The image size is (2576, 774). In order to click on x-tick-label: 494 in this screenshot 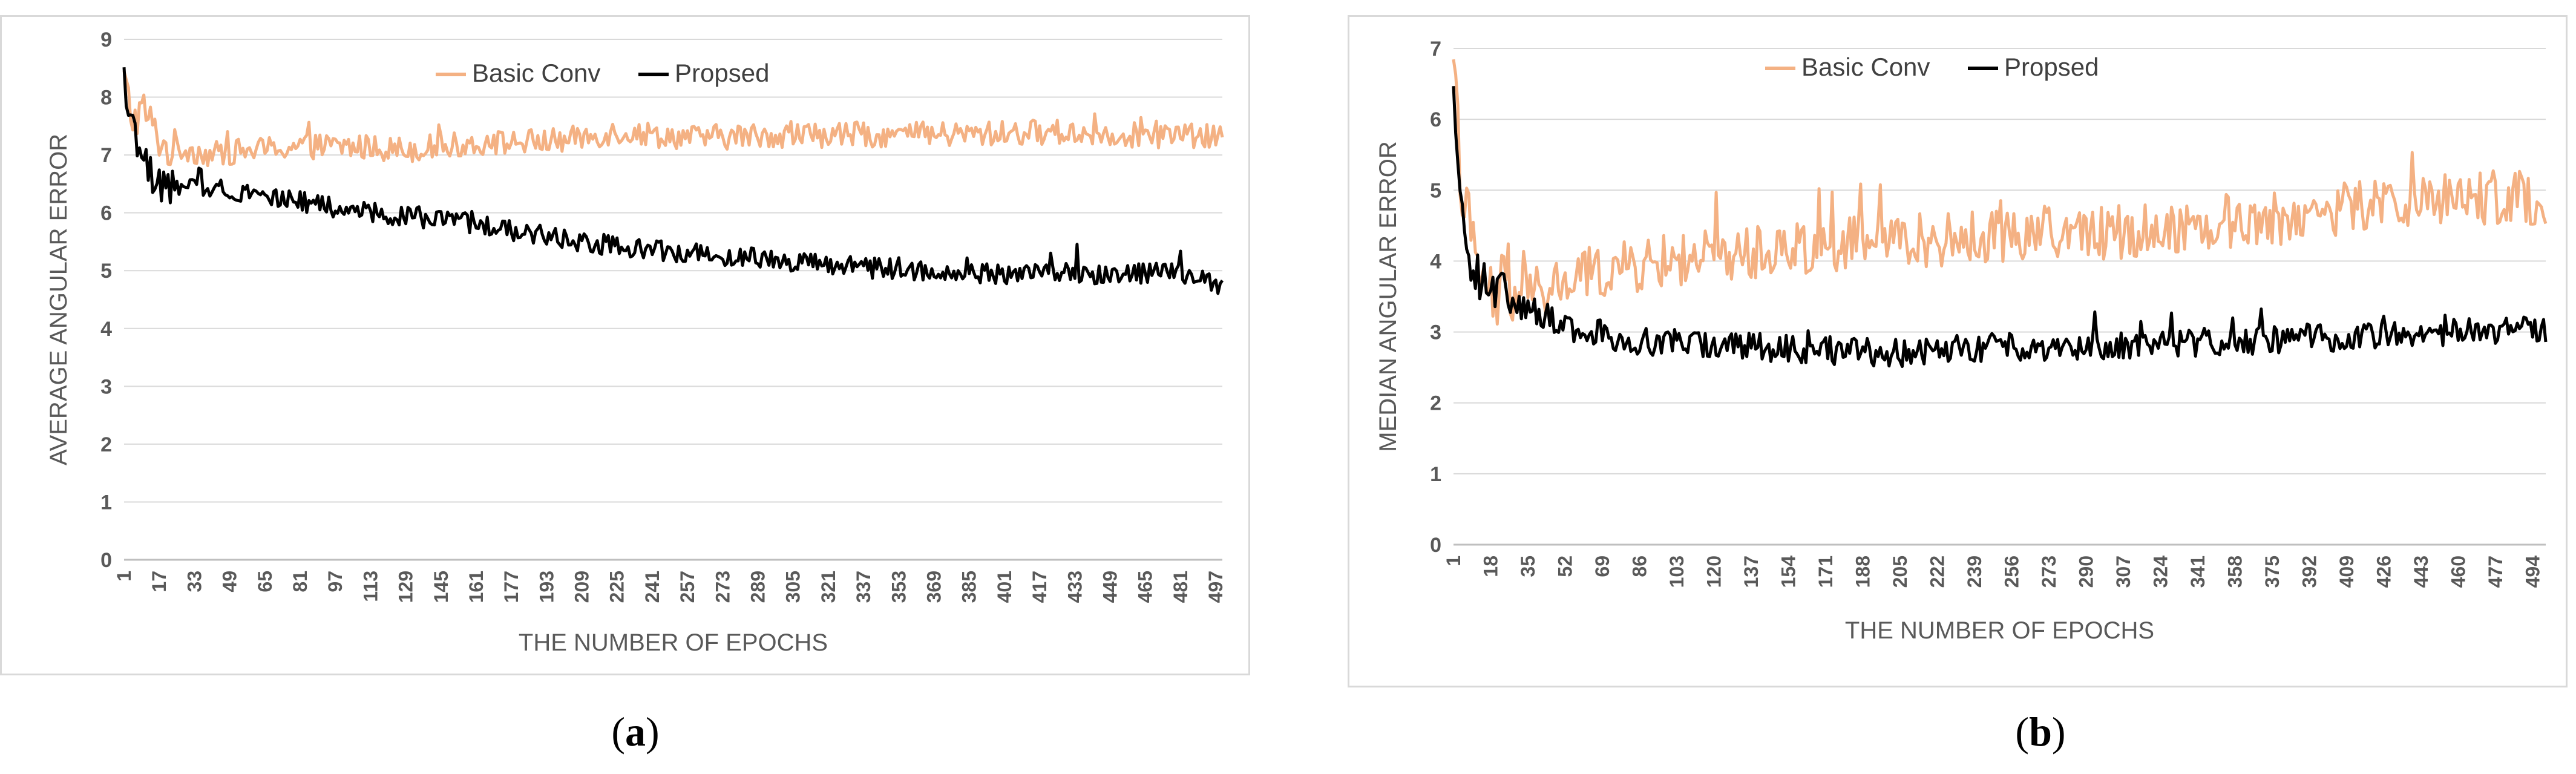, I will do `click(2532, 572)`.